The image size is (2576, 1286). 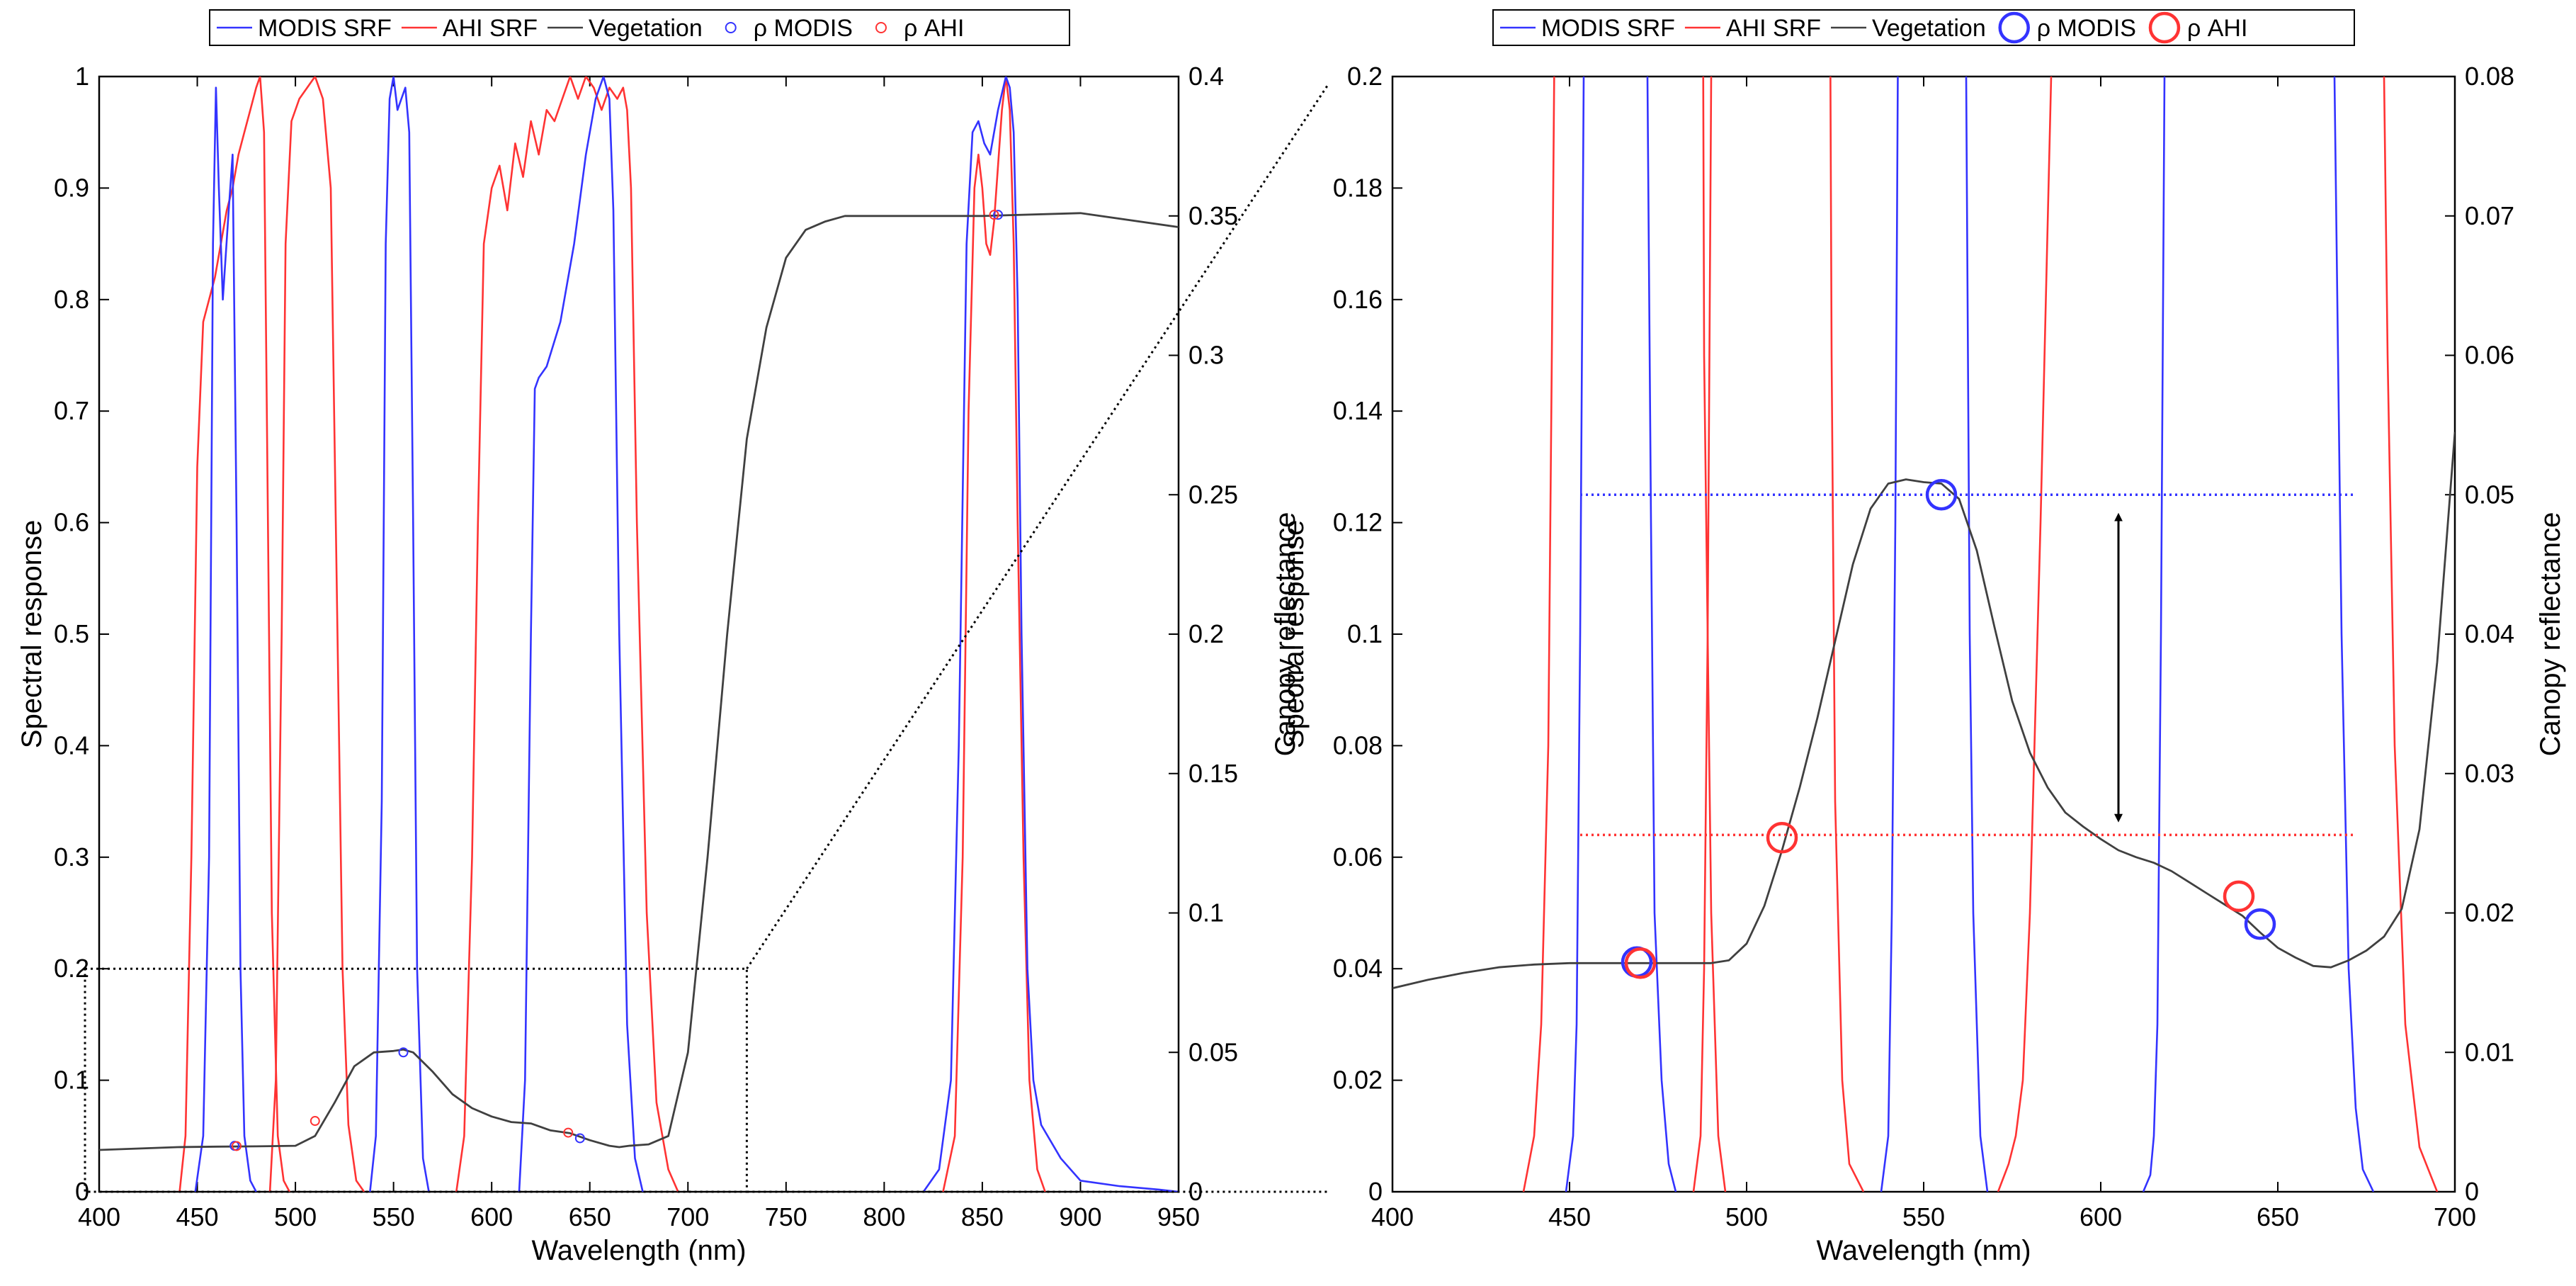 I want to click on zoom-ytick-label: 0.08, so click(x=1358, y=746).